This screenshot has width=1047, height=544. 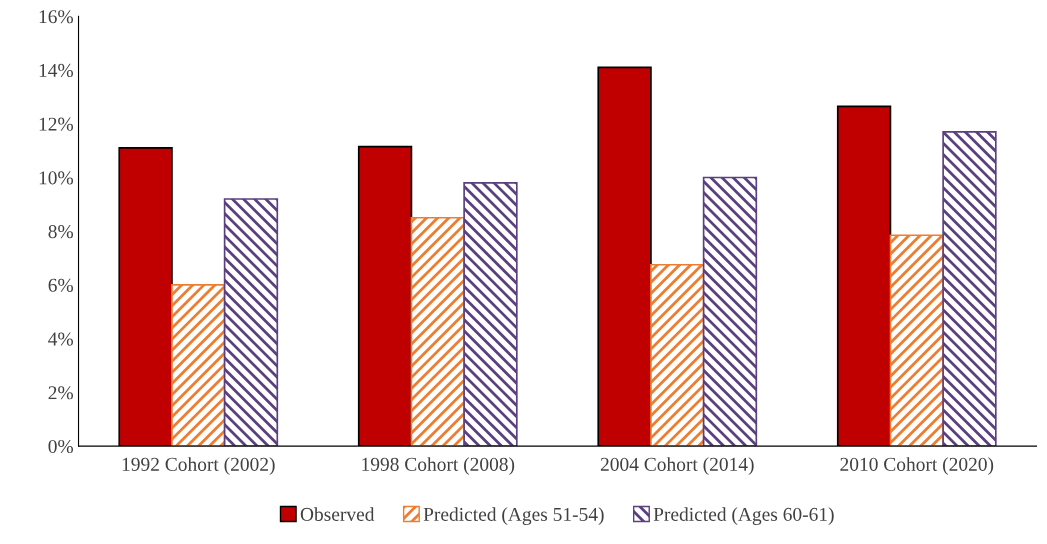 What do you see at coordinates (743, 516) in the screenshot?
I see `legend-label: Predicted (Ages 60-61)` at bounding box center [743, 516].